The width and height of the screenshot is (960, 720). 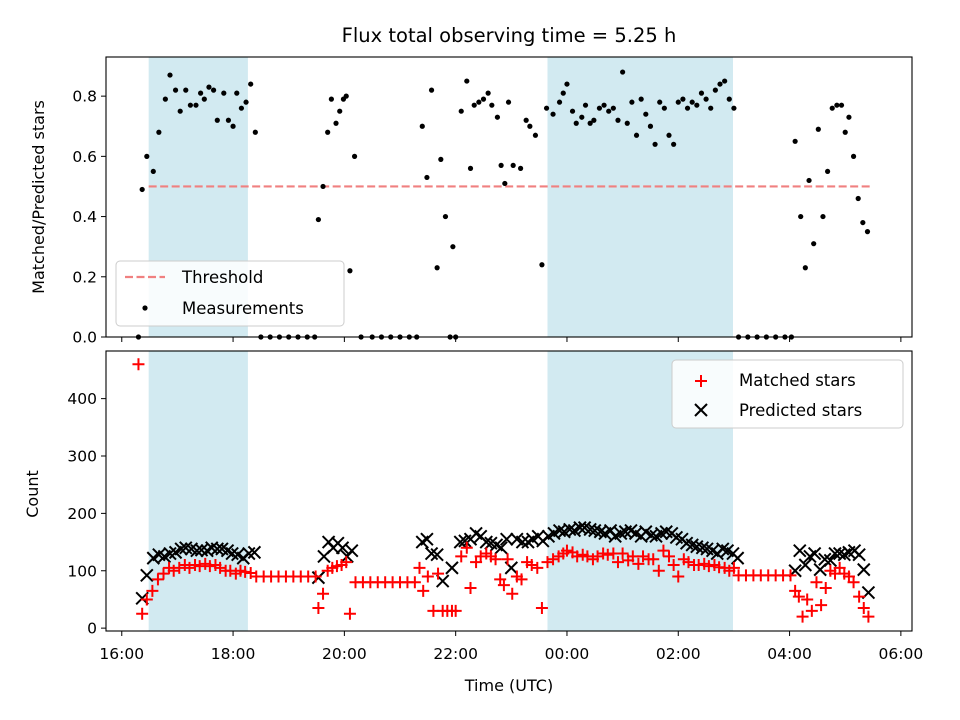 What do you see at coordinates (678, 654) in the screenshot?
I see `bottom-x-tick-label: 02:00` at bounding box center [678, 654].